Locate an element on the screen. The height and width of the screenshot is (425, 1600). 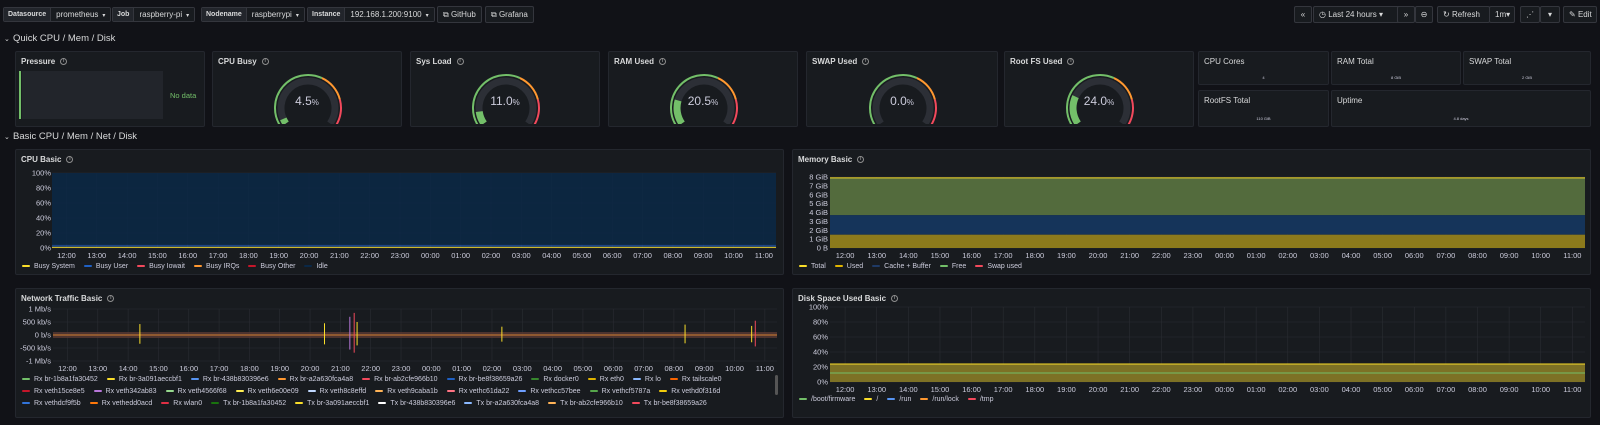
legend-item: Rx veth8c8effd is located at coordinates (336, 391).